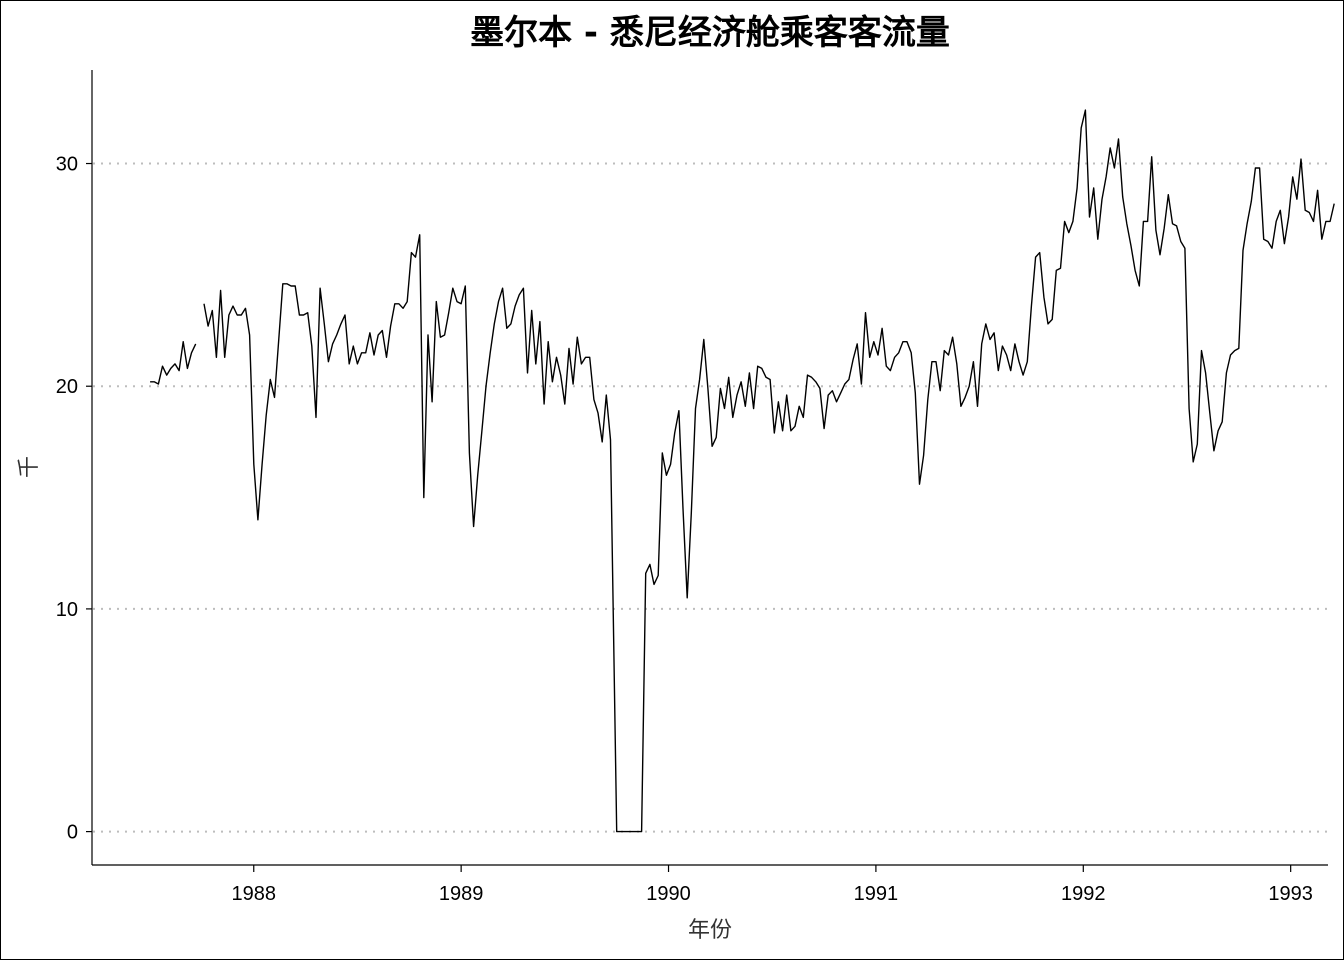  Describe the element at coordinates (254, 894) in the screenshot. I see `x-tick-label: 1988` at that location.